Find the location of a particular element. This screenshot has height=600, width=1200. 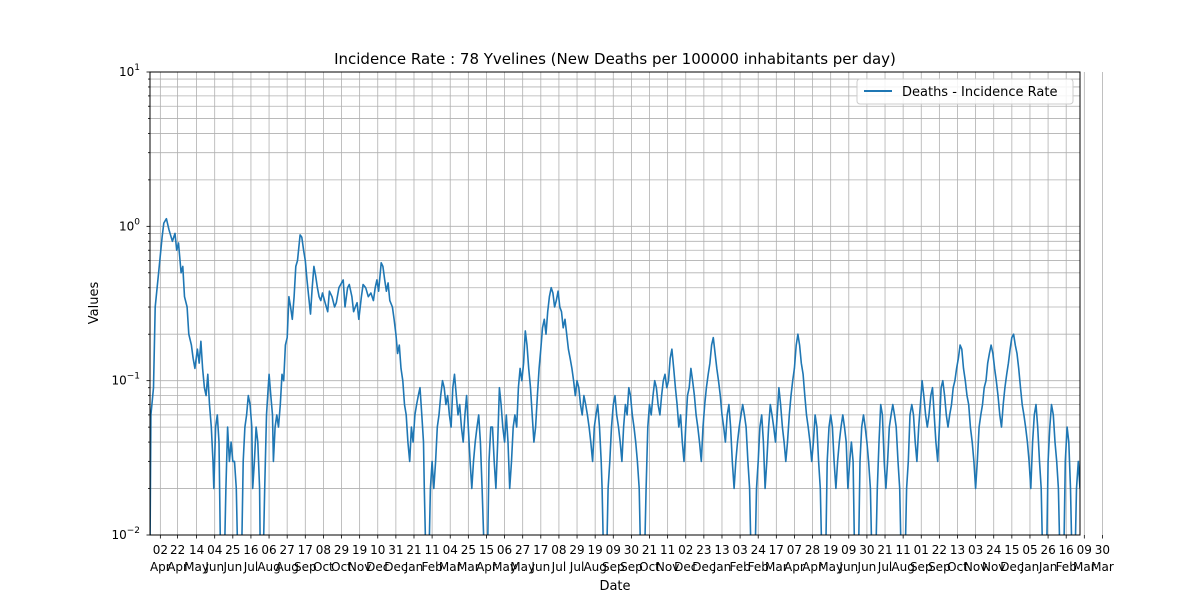

x-tick-label: 04 is located at coordinates (450, 550).